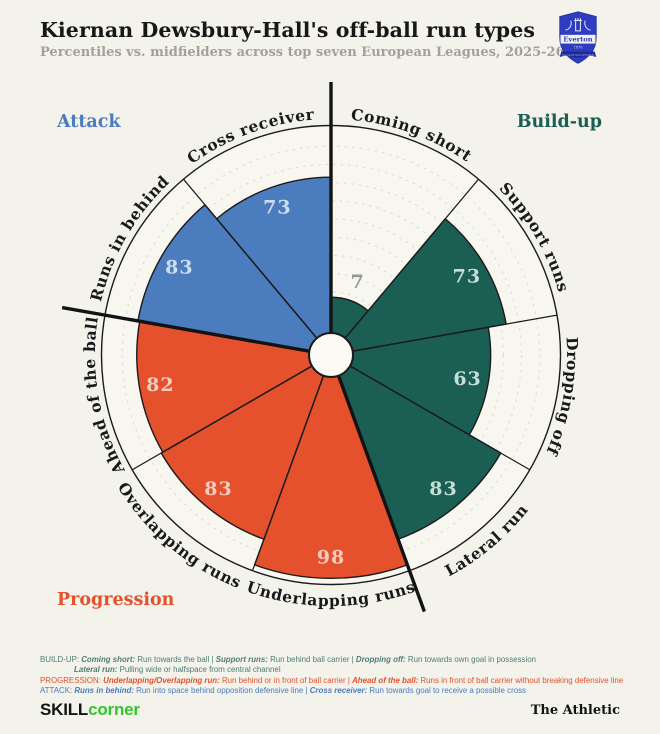  I want to click on legend-term: Ahead of the ball:, so click(385, 680).